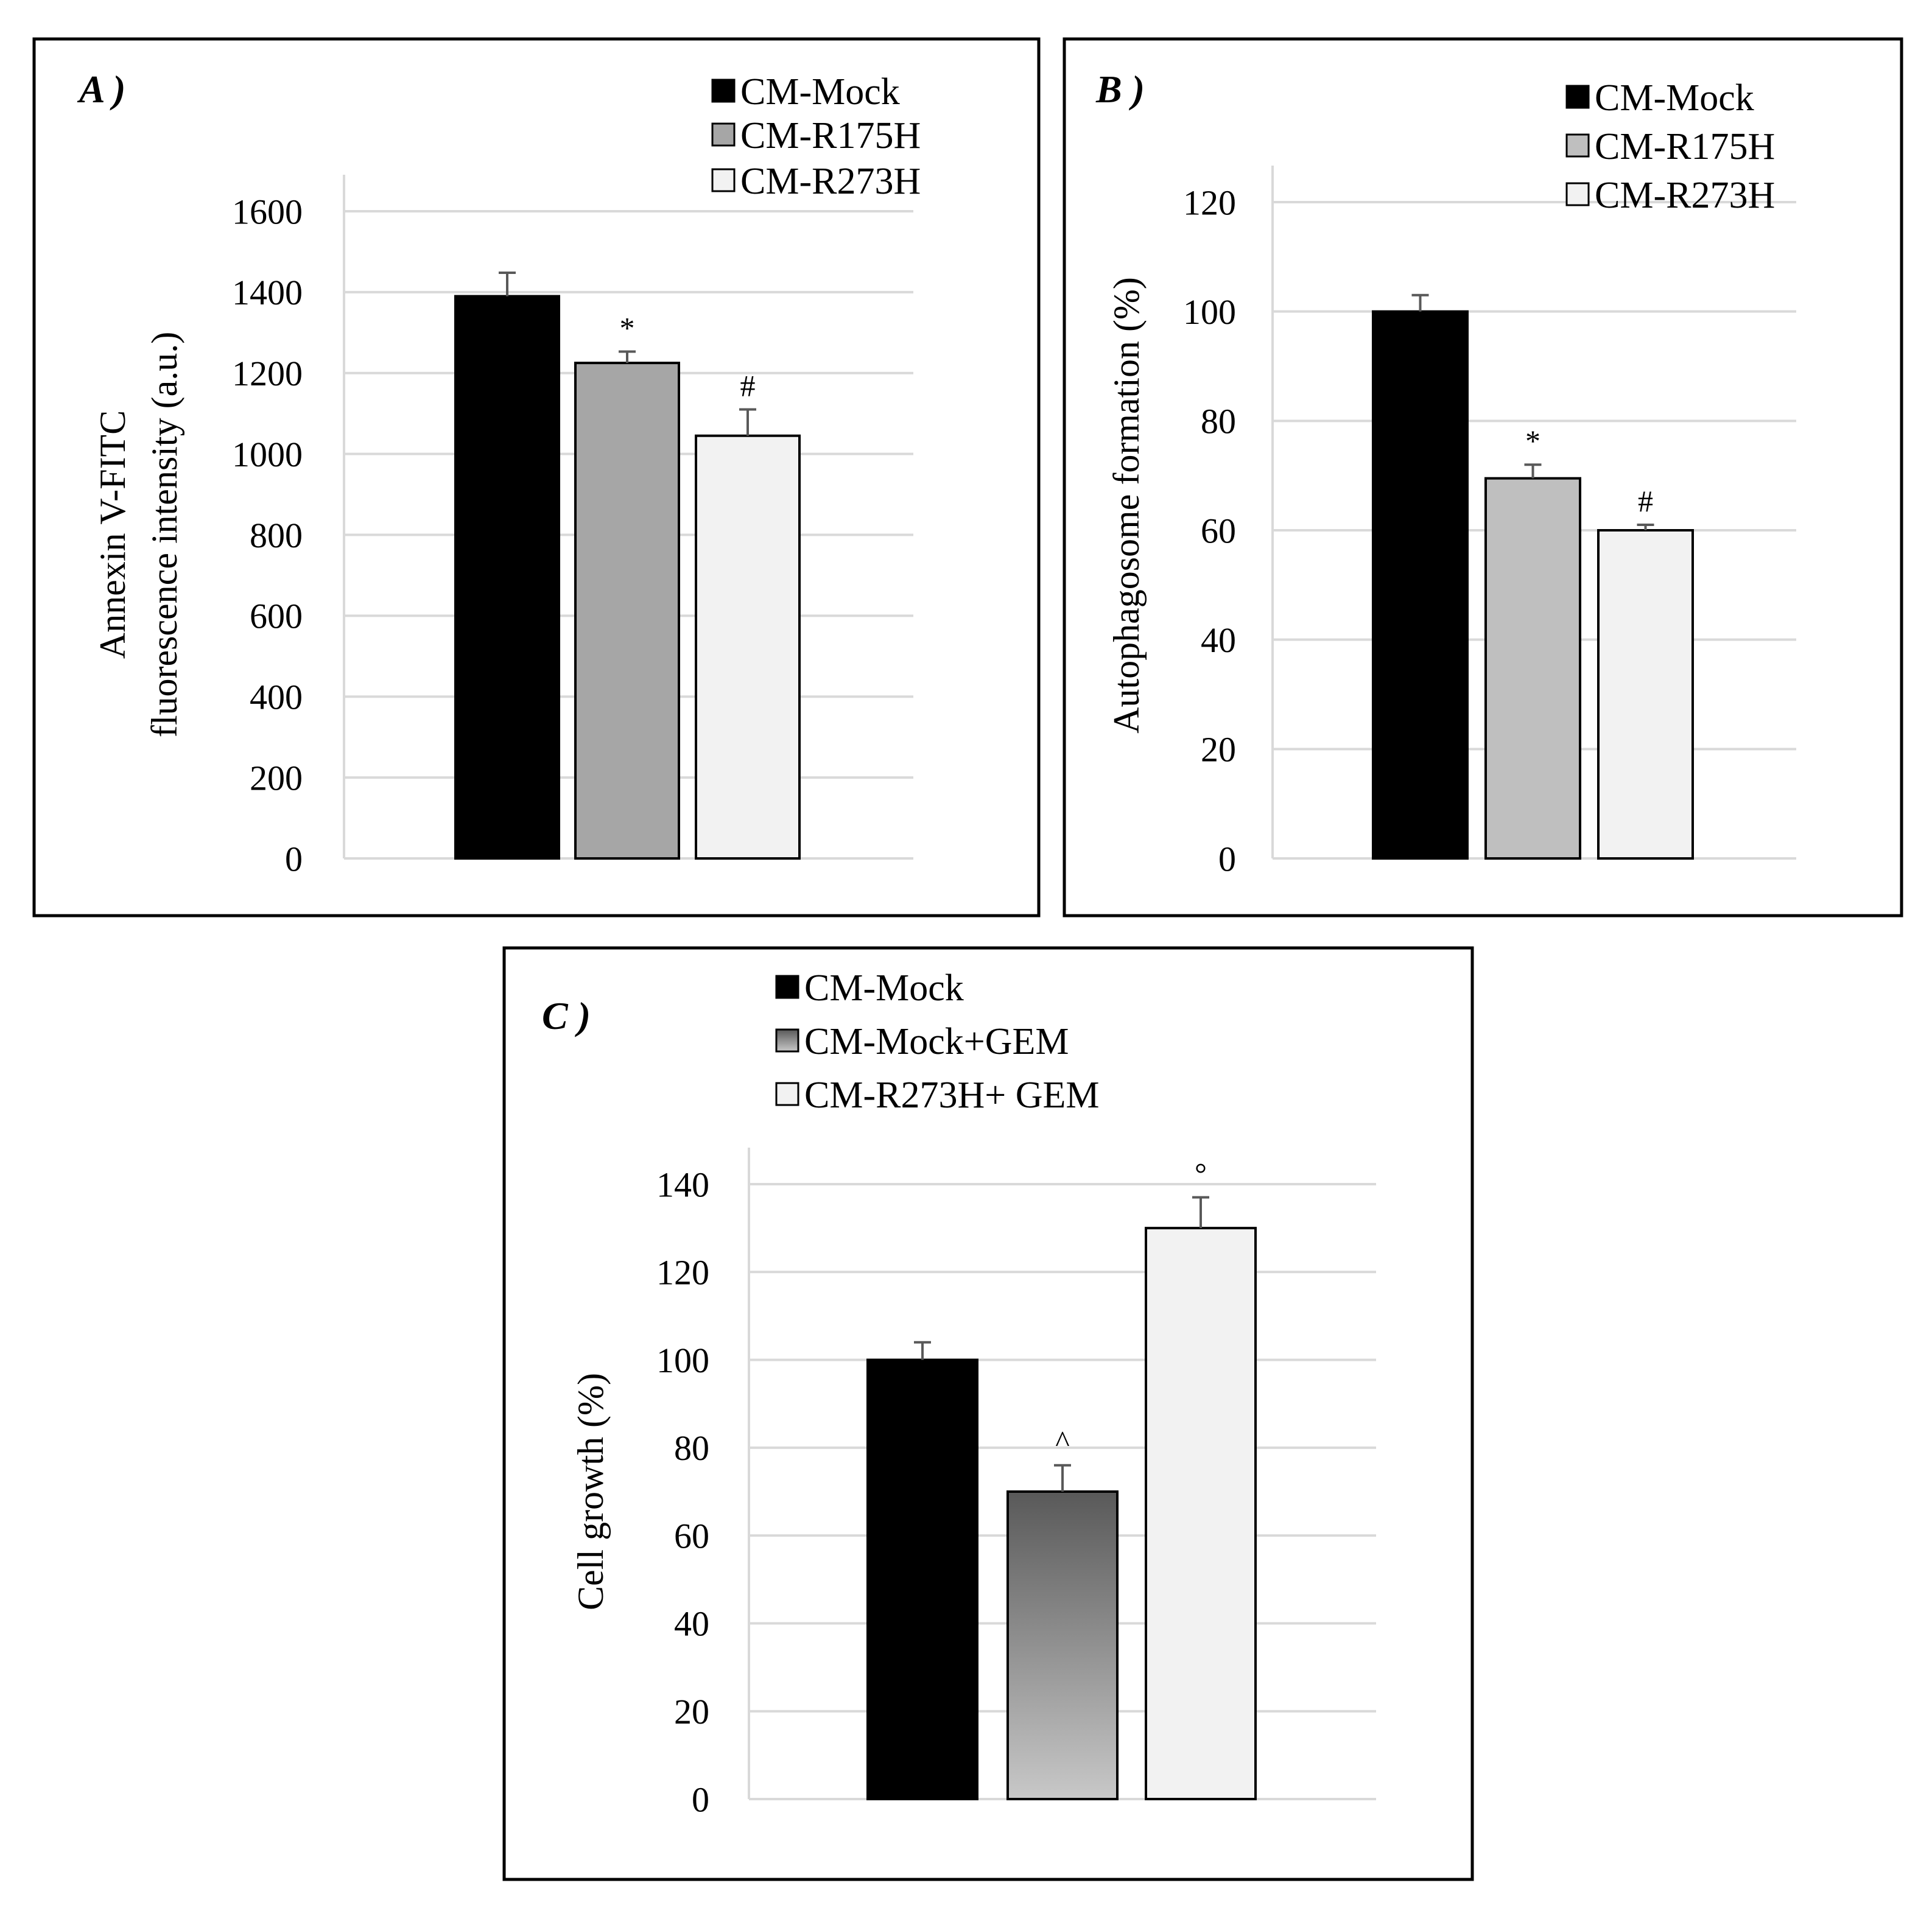  What do you see at coordinates (268, 292) in the screenshot?
I see `y-tick-label: 1400` at bounding box center [268, 292].